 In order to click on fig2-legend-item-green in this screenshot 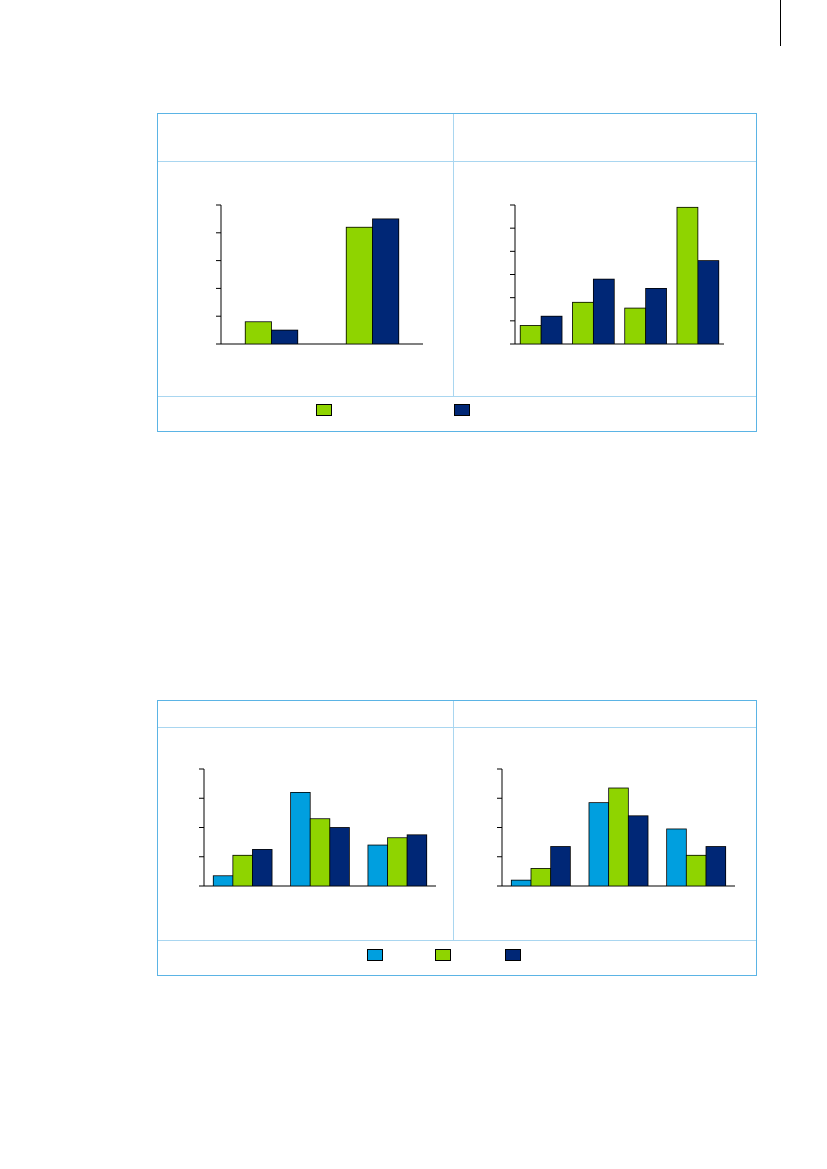, I will do `click(446, 955)`.